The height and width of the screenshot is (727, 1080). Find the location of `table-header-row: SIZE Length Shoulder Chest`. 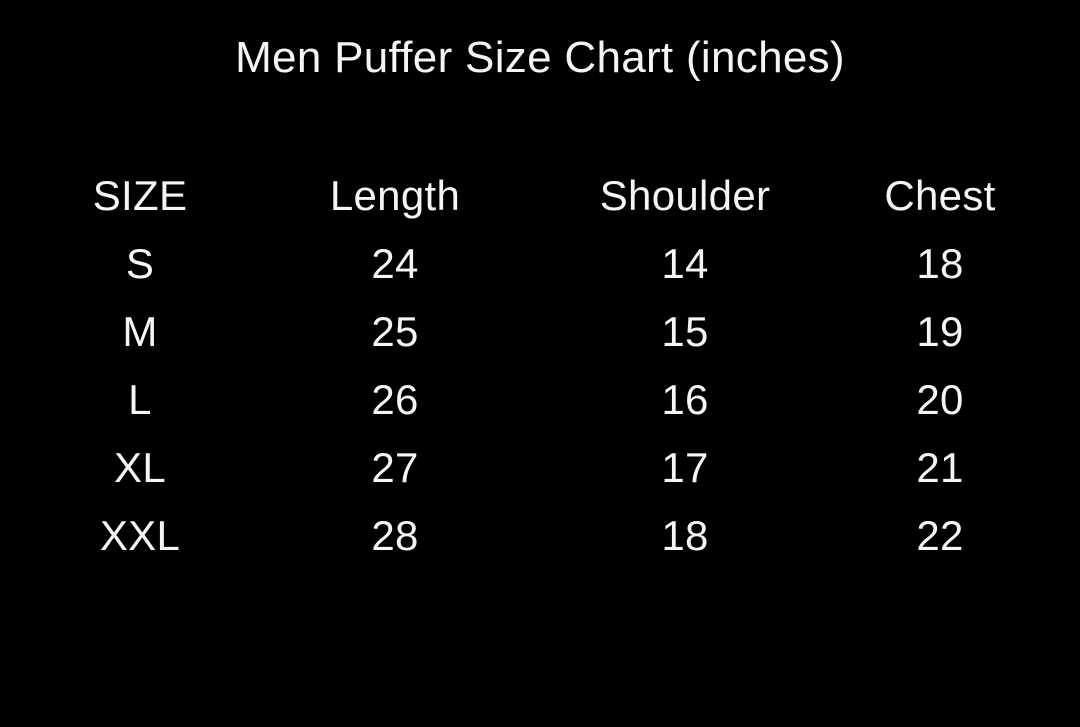

table-header-row: SIZE Length Shoulder Chest is located at coordinates (570, 196).